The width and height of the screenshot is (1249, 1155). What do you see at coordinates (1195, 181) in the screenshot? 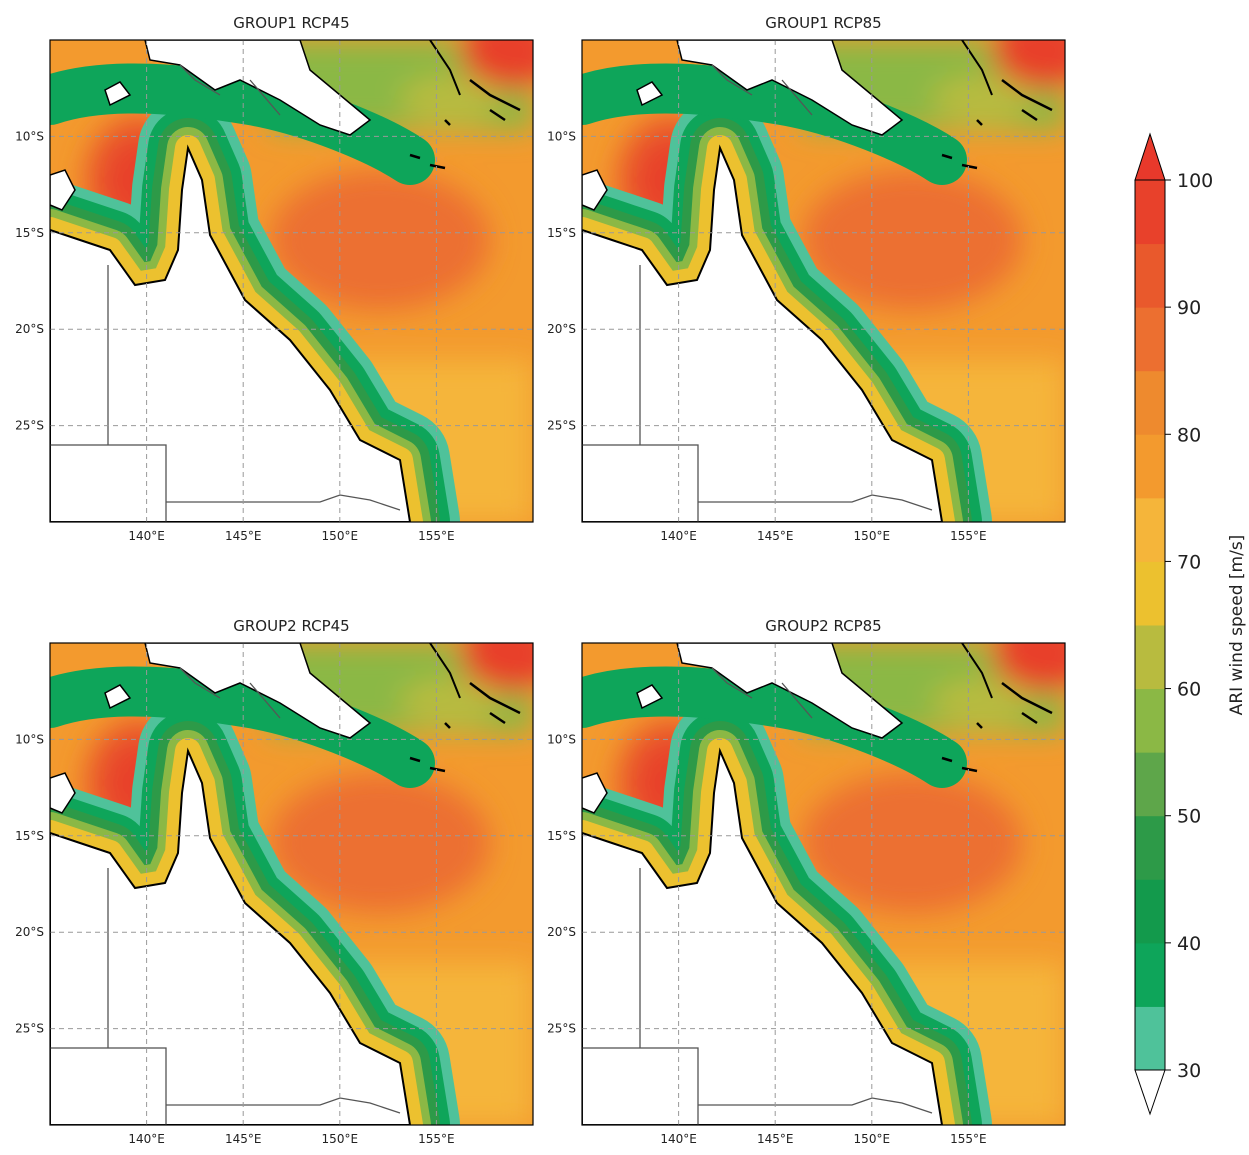
I see `colorbar-tick-label: 100` at bounding box center [1195, 181].